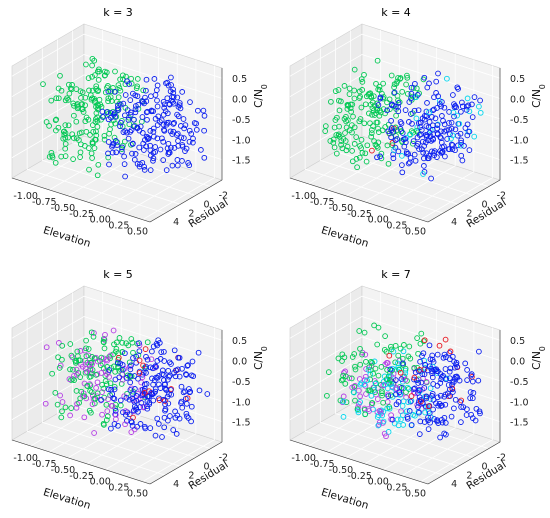  I want to click on z-tick-label: 0.5, so click(239, 341).